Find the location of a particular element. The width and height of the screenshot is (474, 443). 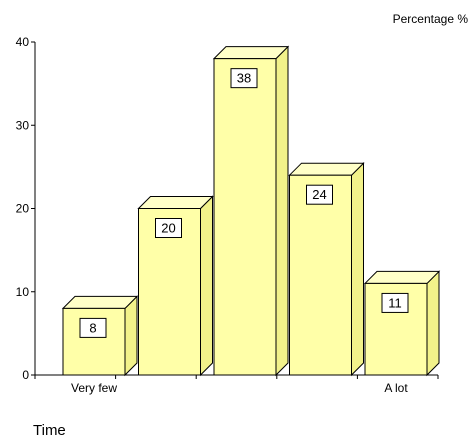

data-label-2: 20 is located at coordinates (168, 228).